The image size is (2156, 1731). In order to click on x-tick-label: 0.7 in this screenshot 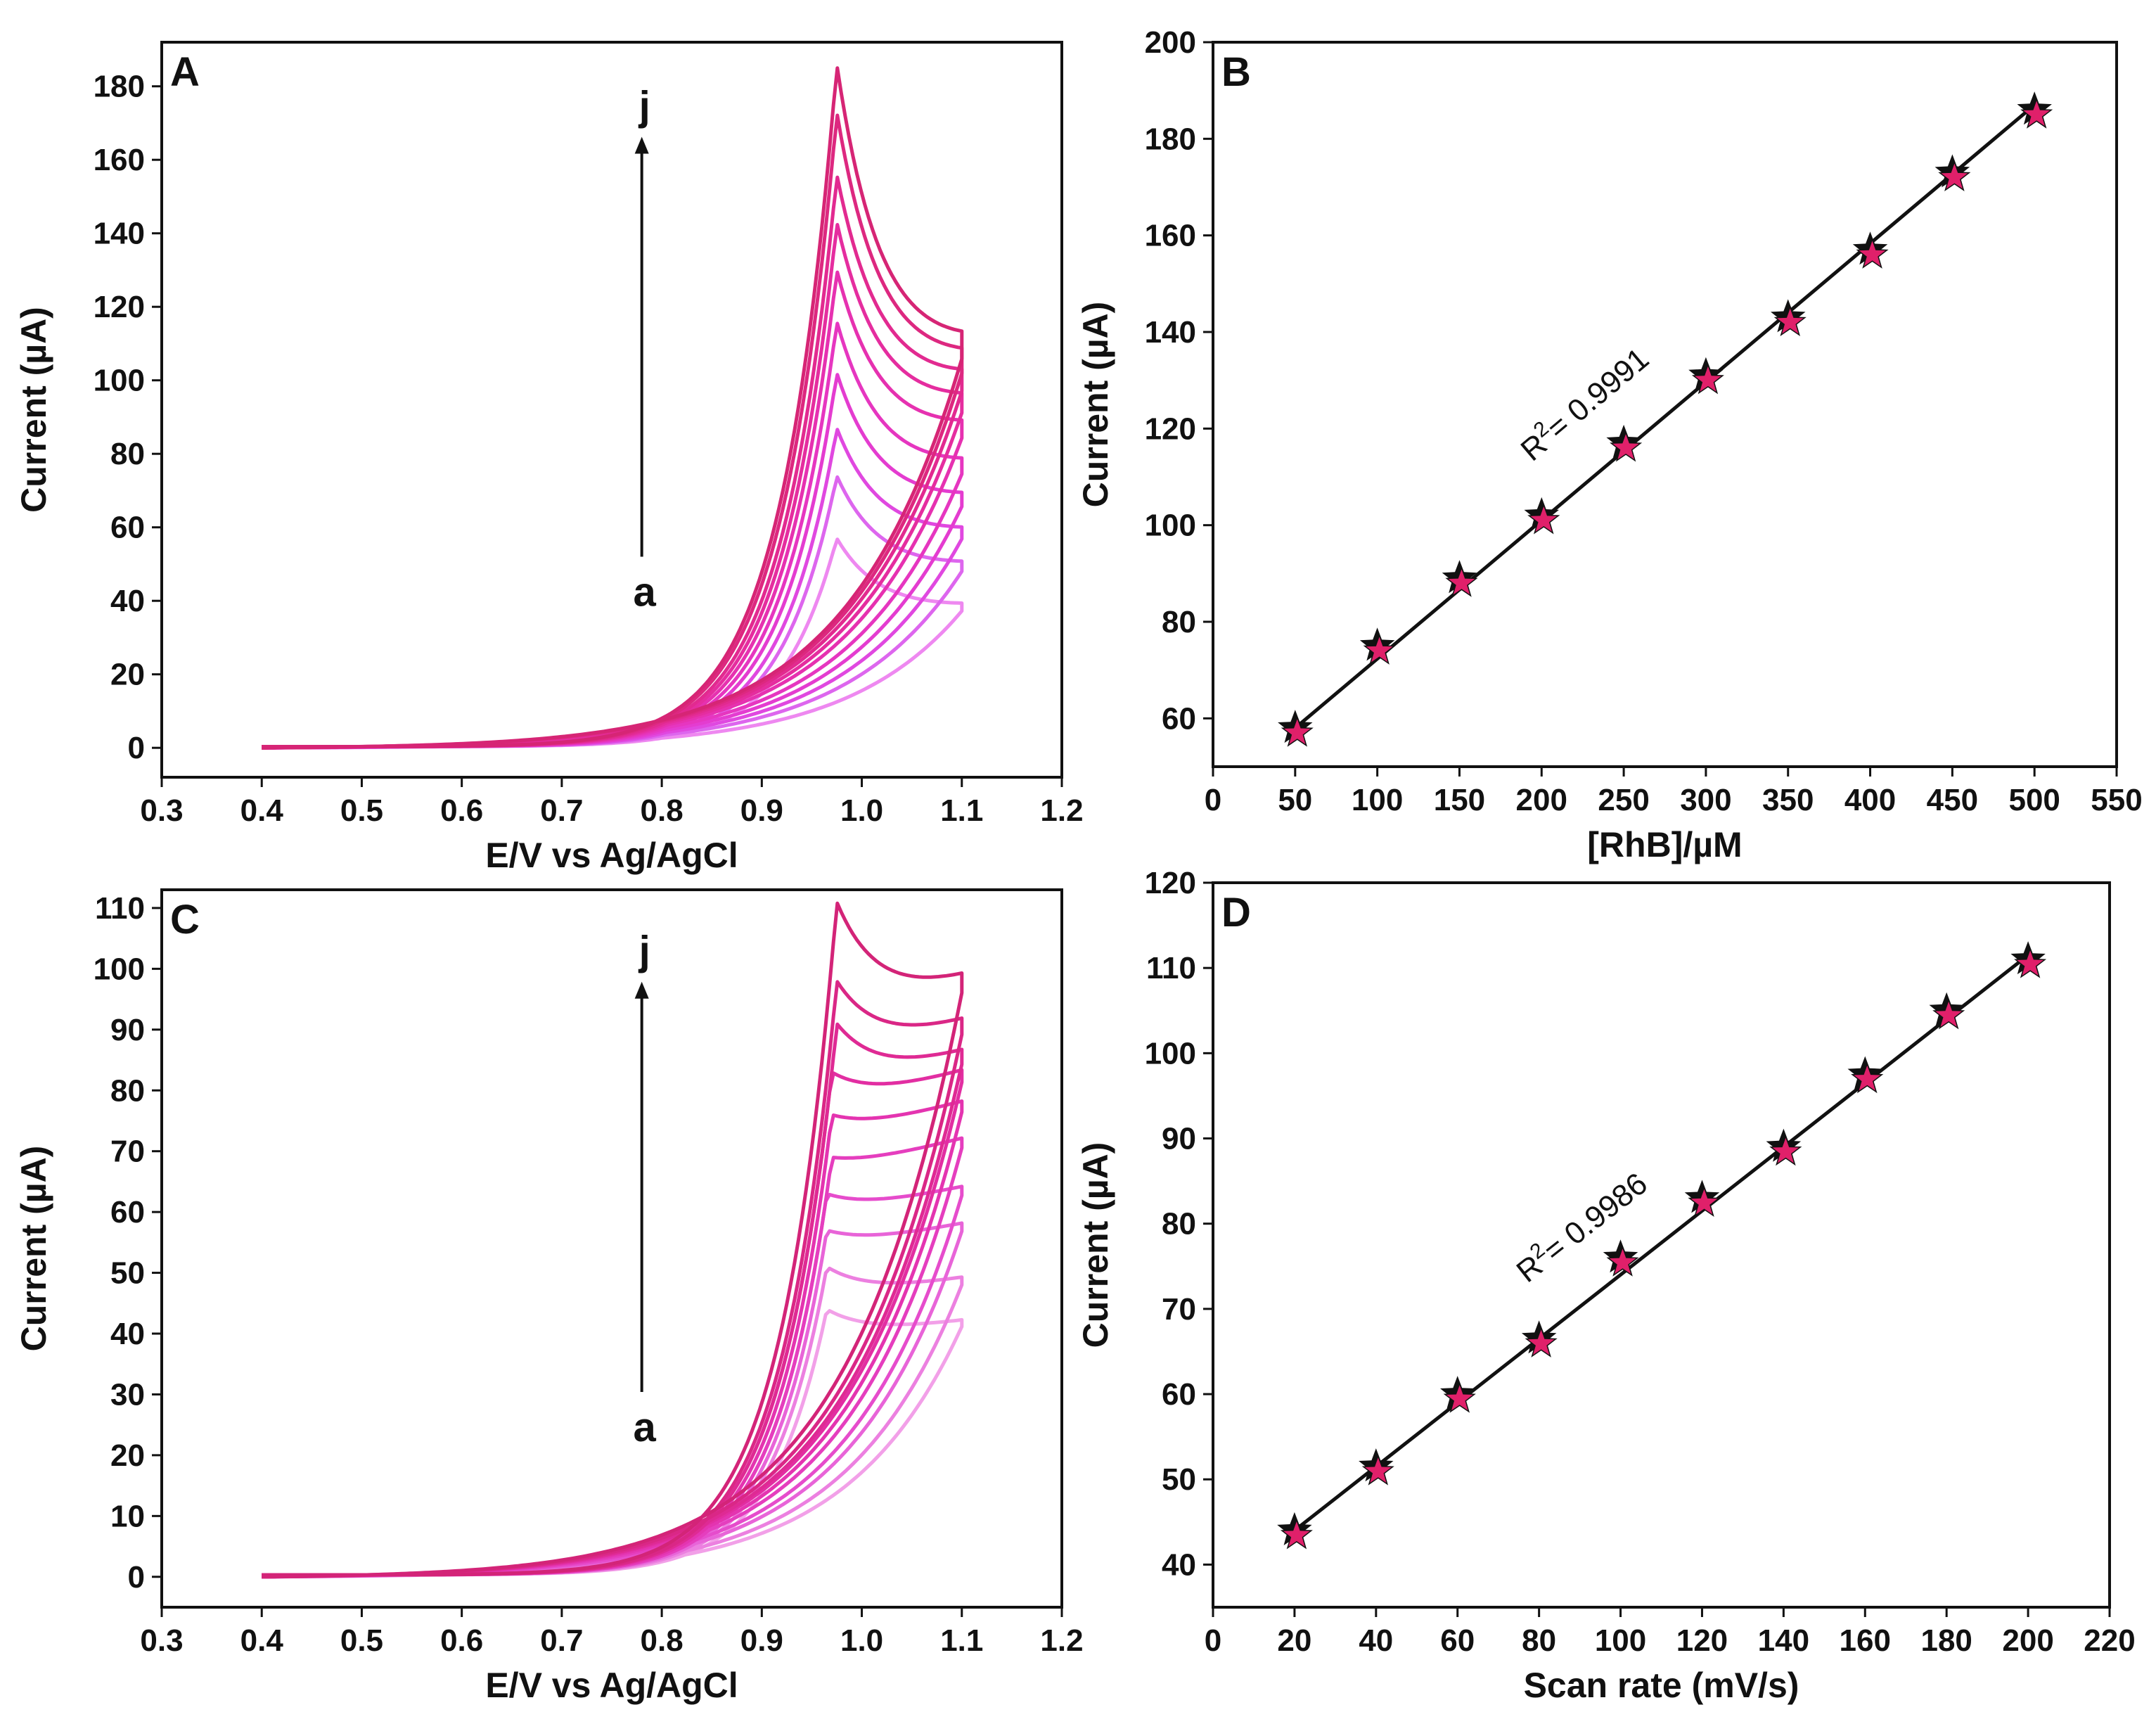, I will do `click(561, 1640)`.